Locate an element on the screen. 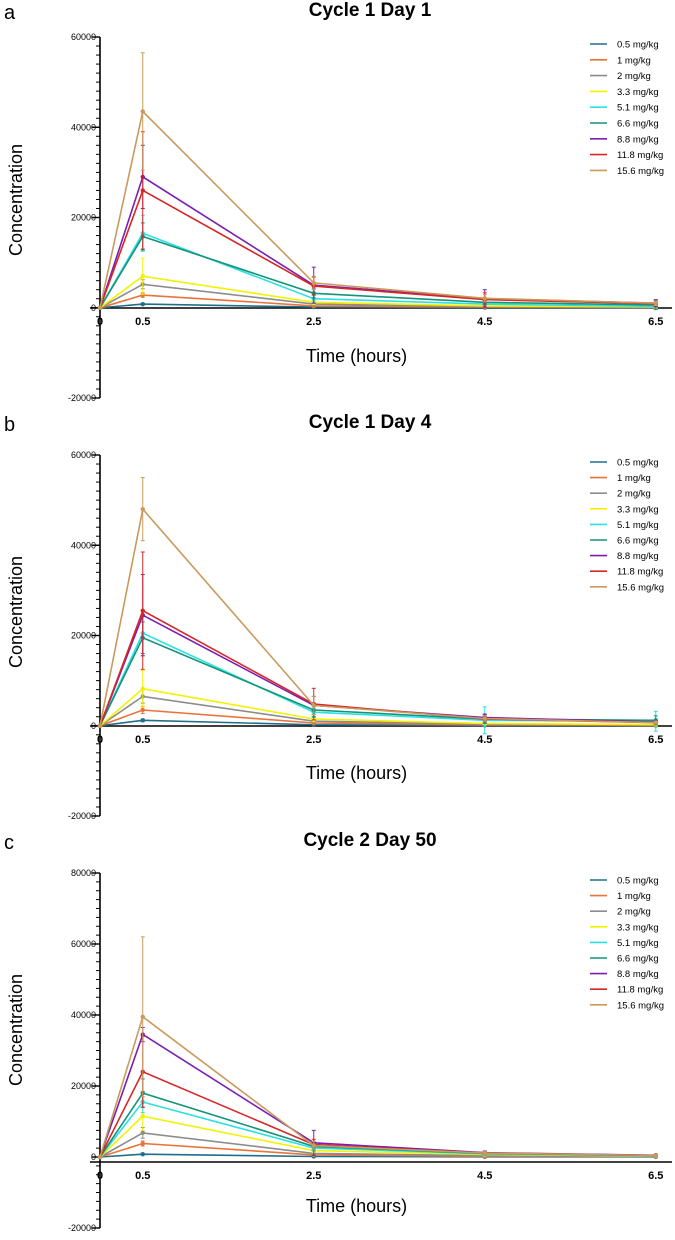  panel-letter: b is located at coordinates (10, 425).